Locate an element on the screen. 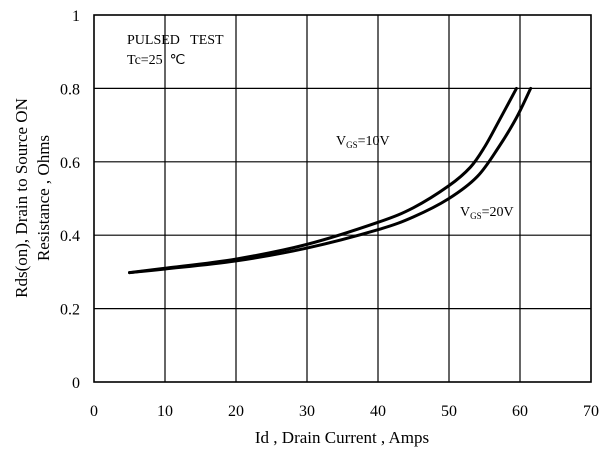 The width and height of the screenshot is (602, 450). series-label-vgs-10v: VGS=10V is located at coordinates (363, 142).